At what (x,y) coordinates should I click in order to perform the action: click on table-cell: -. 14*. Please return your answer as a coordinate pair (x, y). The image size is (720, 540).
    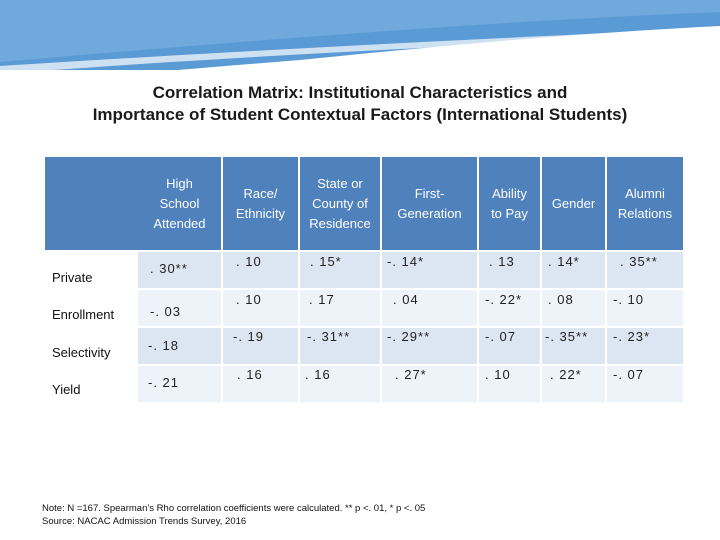
    Looking at the image, I should click on (429, 270).